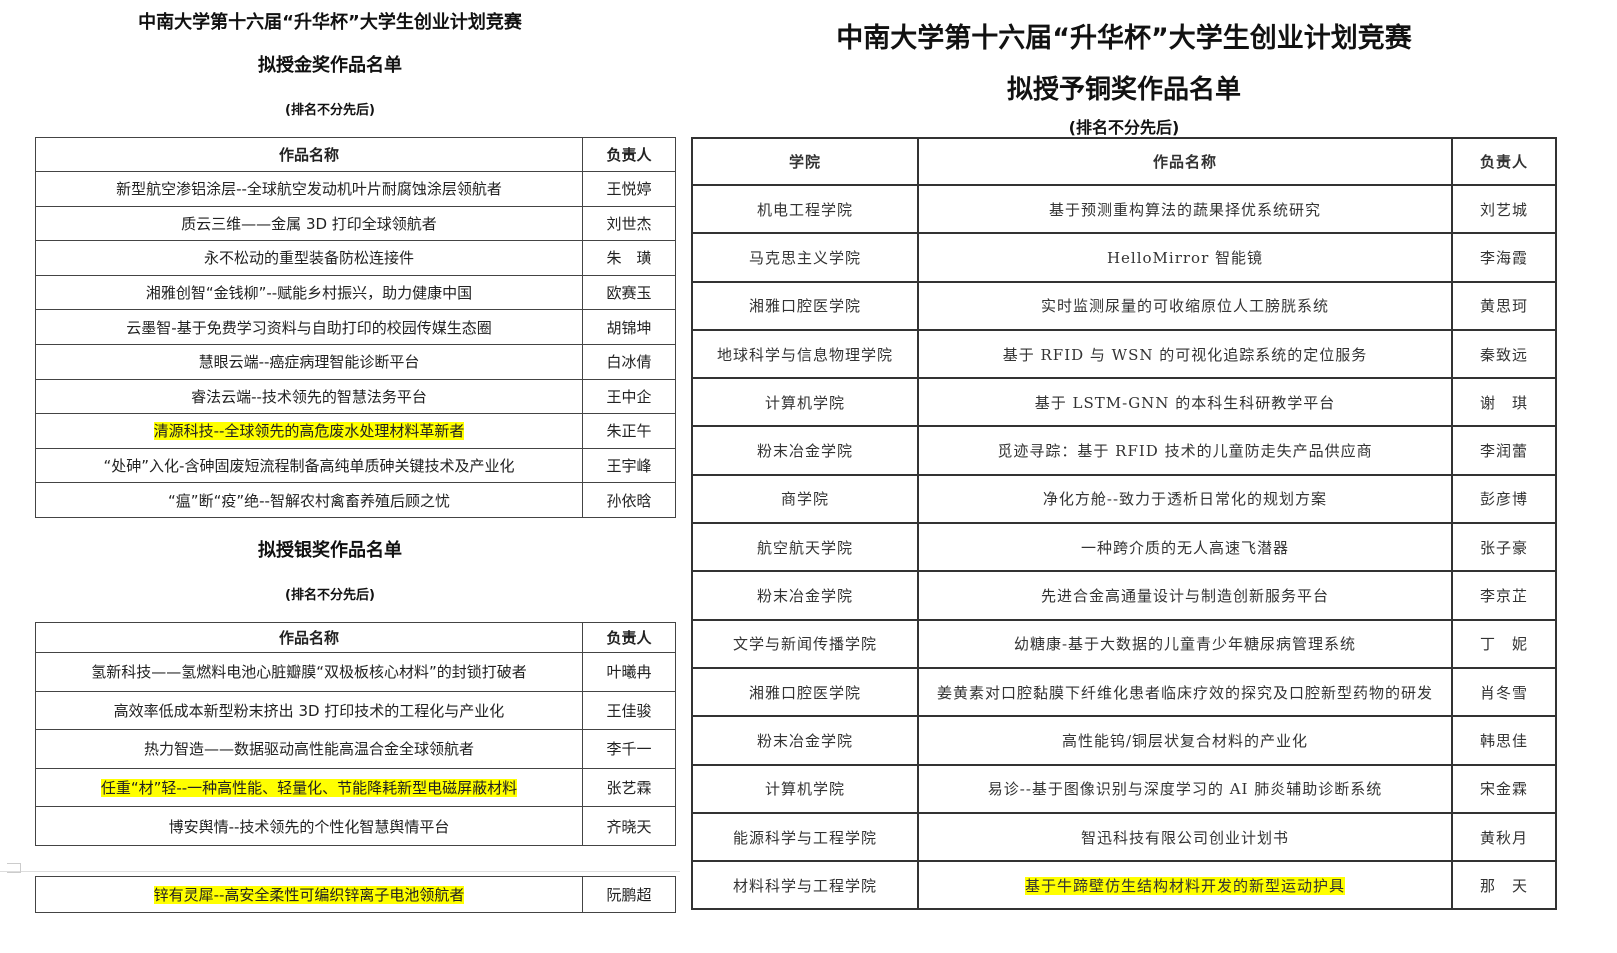 The height and width of the screenshot is (953, 1617). What do you see at coordinates (629, 361) in the screenshot?
I see `cell-lead: 白冰倩` at bounding box center [629, 361].